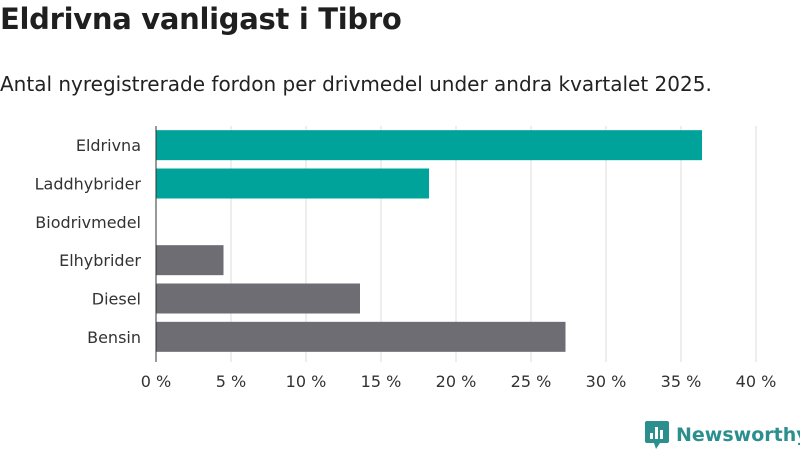 The height and width of the screenshot is (450, 800). I want to click on x-tick-label: 5 %, so click(231, 381).